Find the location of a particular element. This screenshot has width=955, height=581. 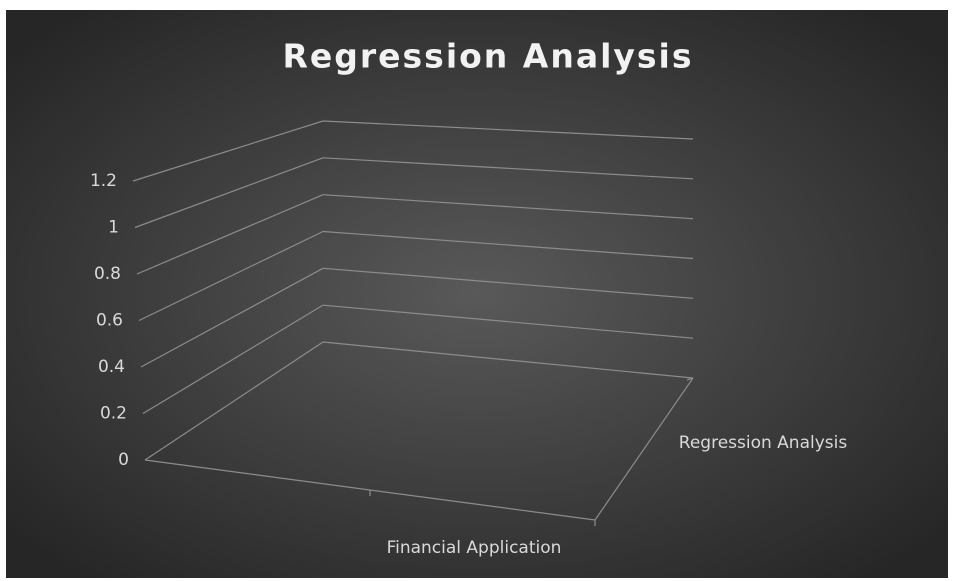

y-tick-label: 0.4 is located at coordinates (111, 367).